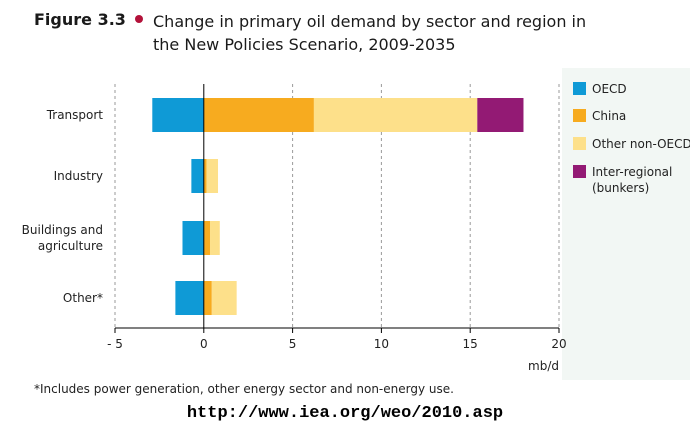  I want to click on legend-label: Other non-OECD, so click(641, 144).